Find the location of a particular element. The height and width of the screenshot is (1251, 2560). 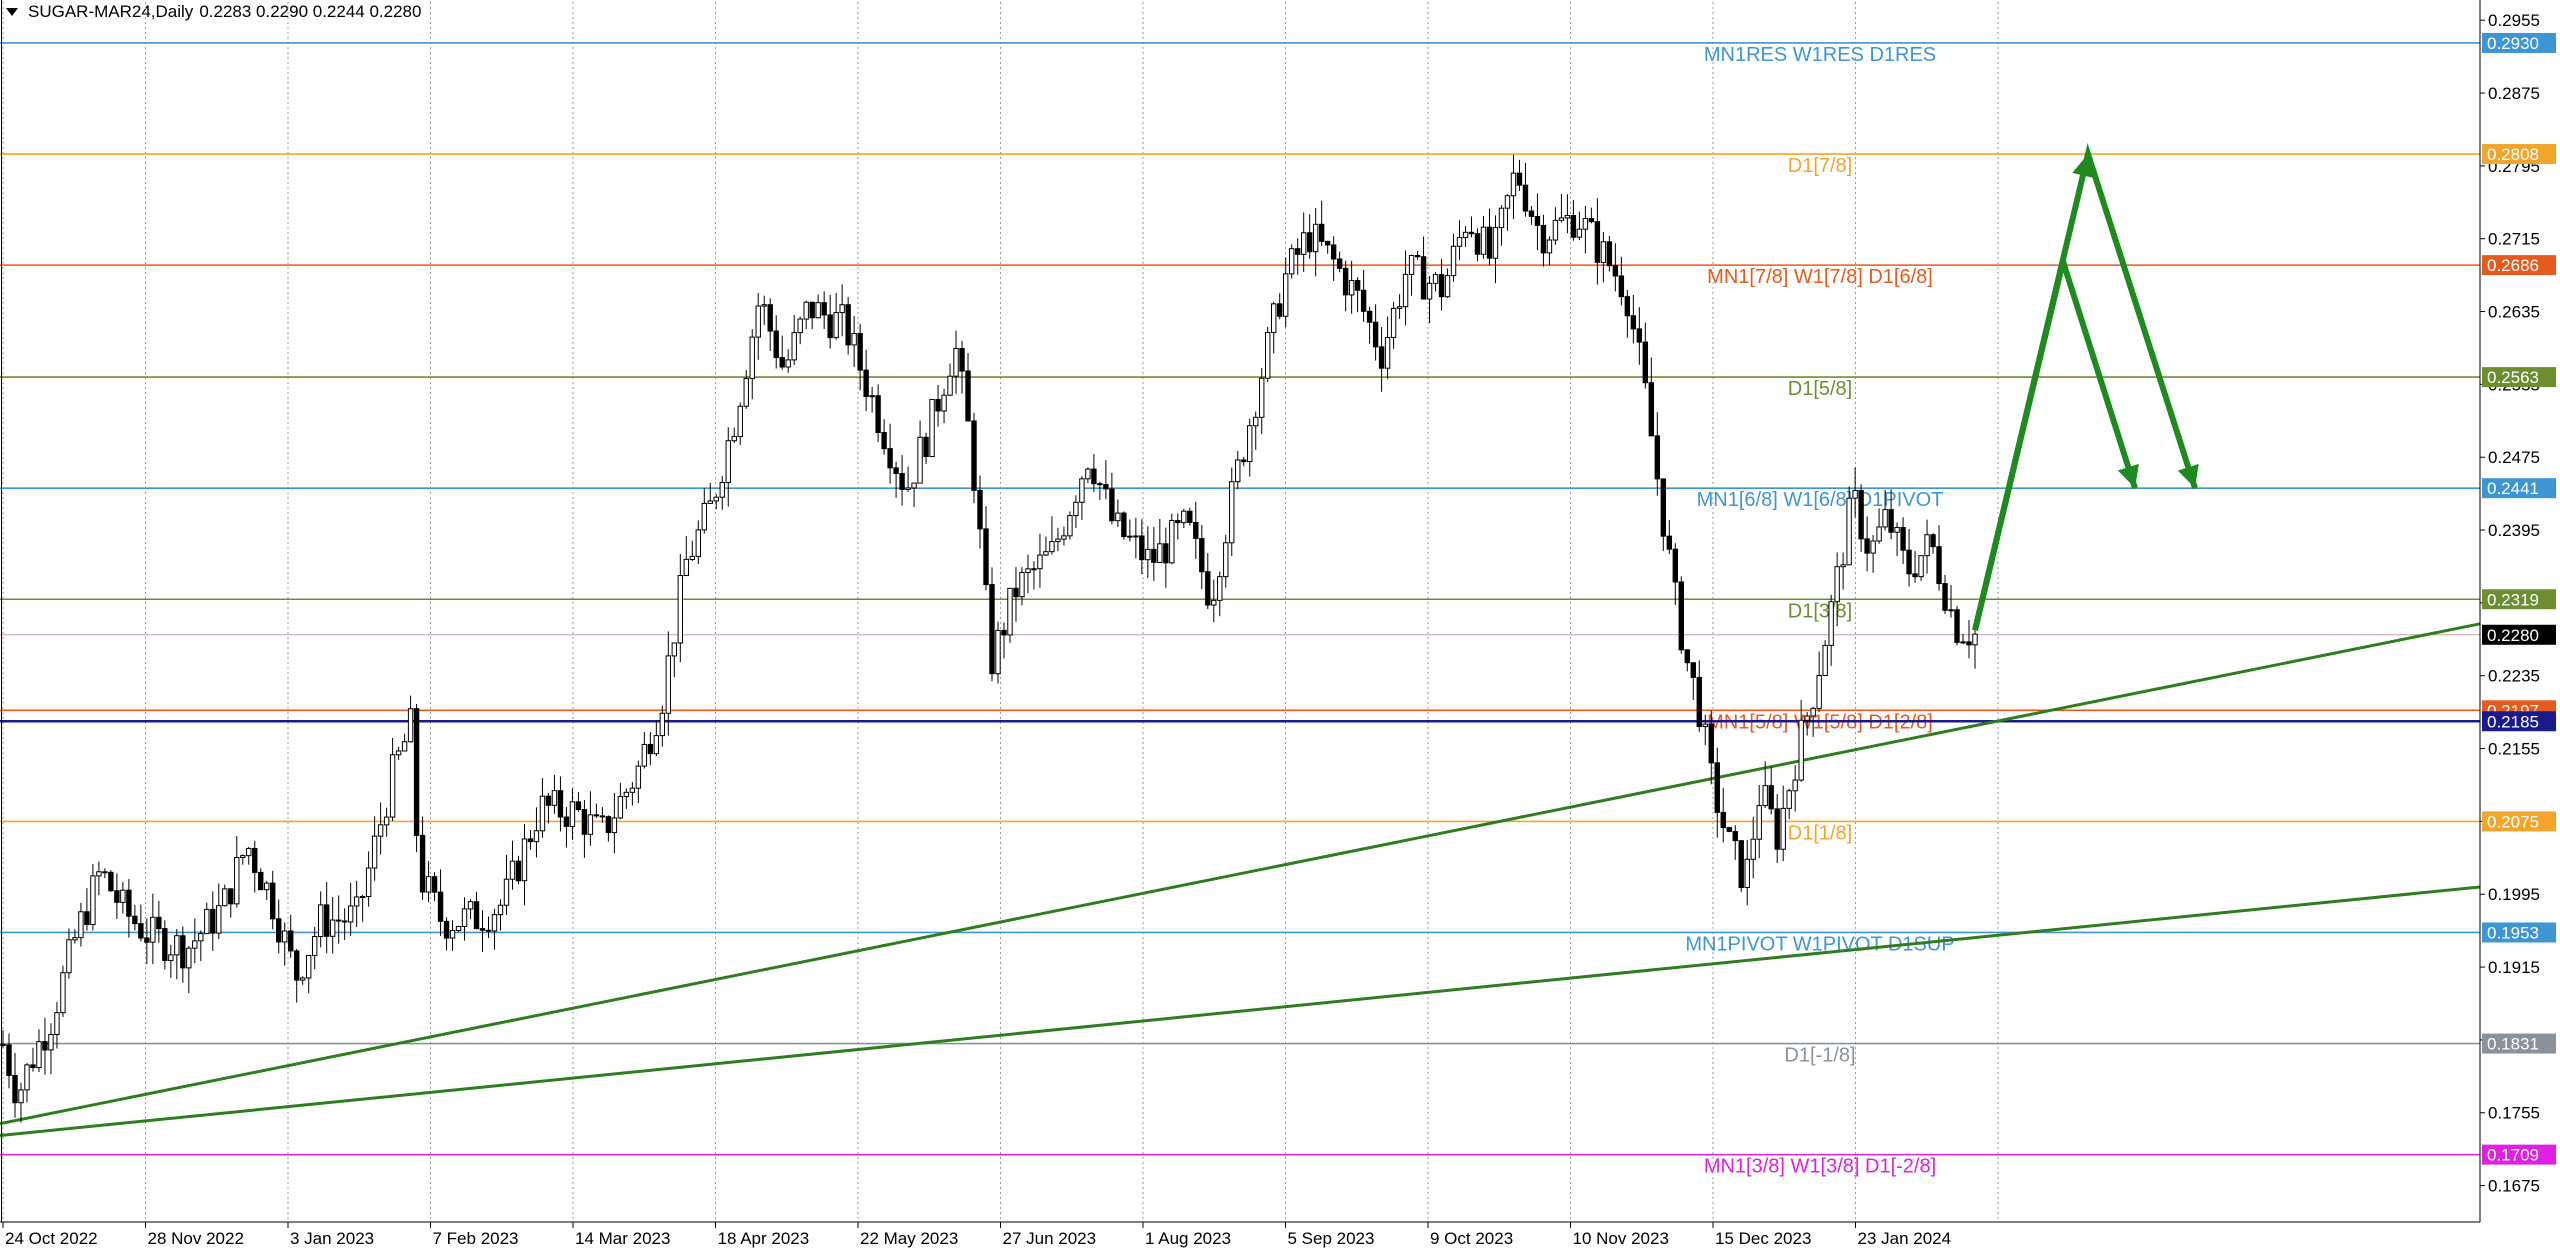

y-tick-label: 0.2475 is located at coordinates (2514, 457).